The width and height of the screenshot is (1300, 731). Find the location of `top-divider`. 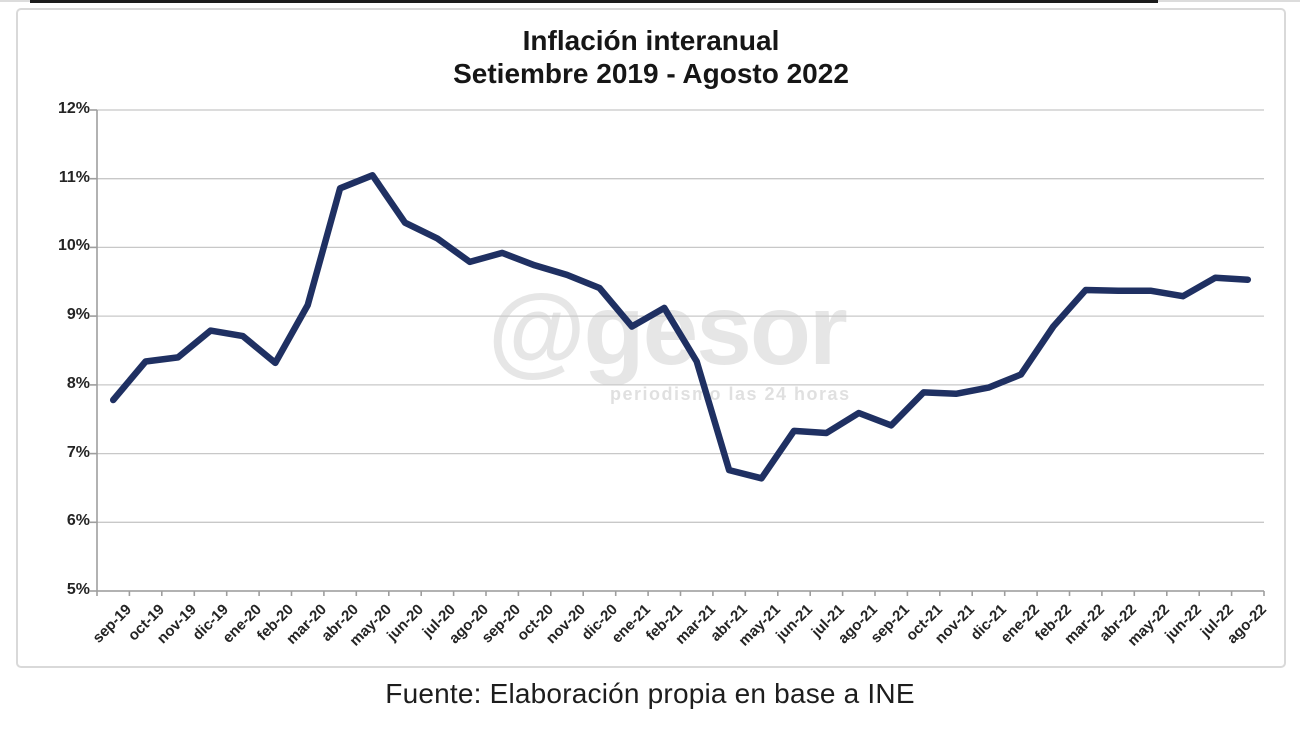

top-divider is located at coordinates (594, 1).